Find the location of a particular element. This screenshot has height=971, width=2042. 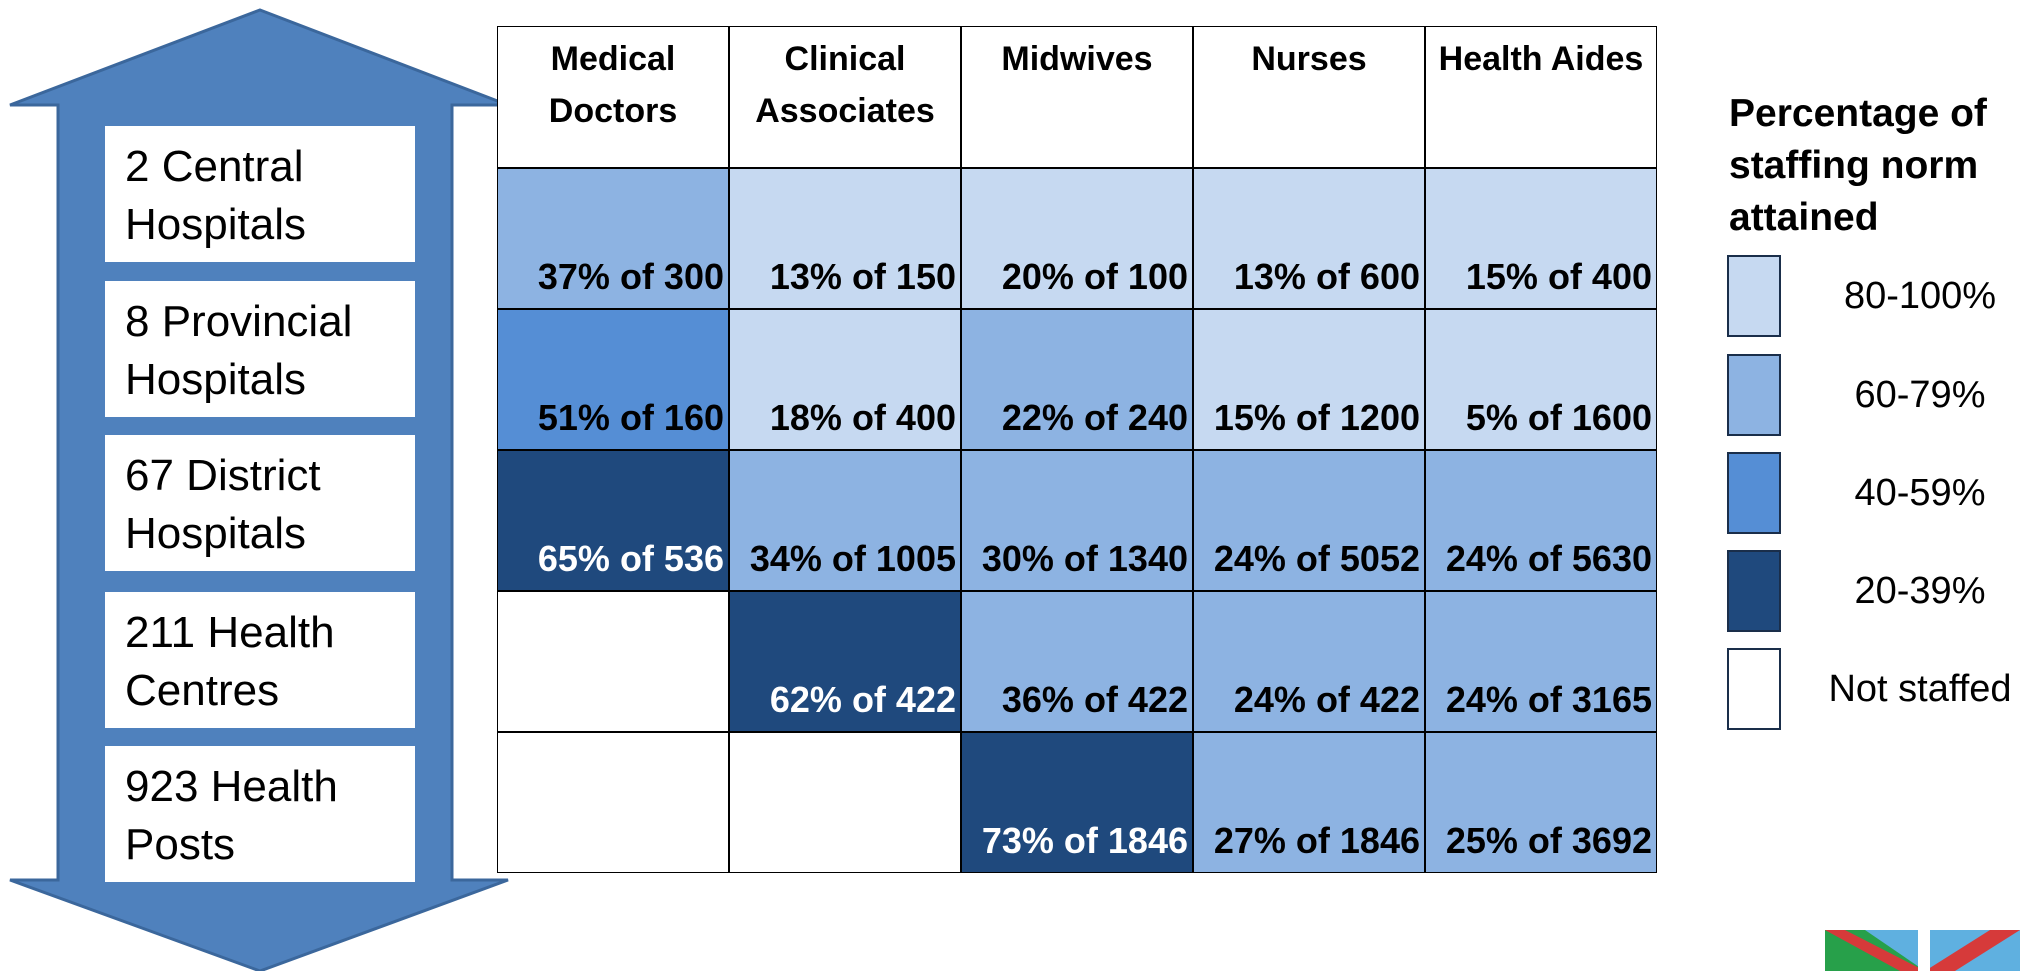

table-cell: 20% of 100 is located at coordinates (1077, 238).